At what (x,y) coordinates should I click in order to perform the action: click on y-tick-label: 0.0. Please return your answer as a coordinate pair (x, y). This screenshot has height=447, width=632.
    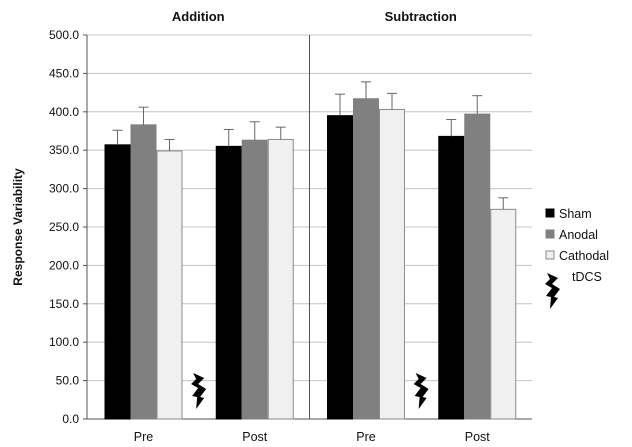
    Looking at the image, I should click on (70, 419).